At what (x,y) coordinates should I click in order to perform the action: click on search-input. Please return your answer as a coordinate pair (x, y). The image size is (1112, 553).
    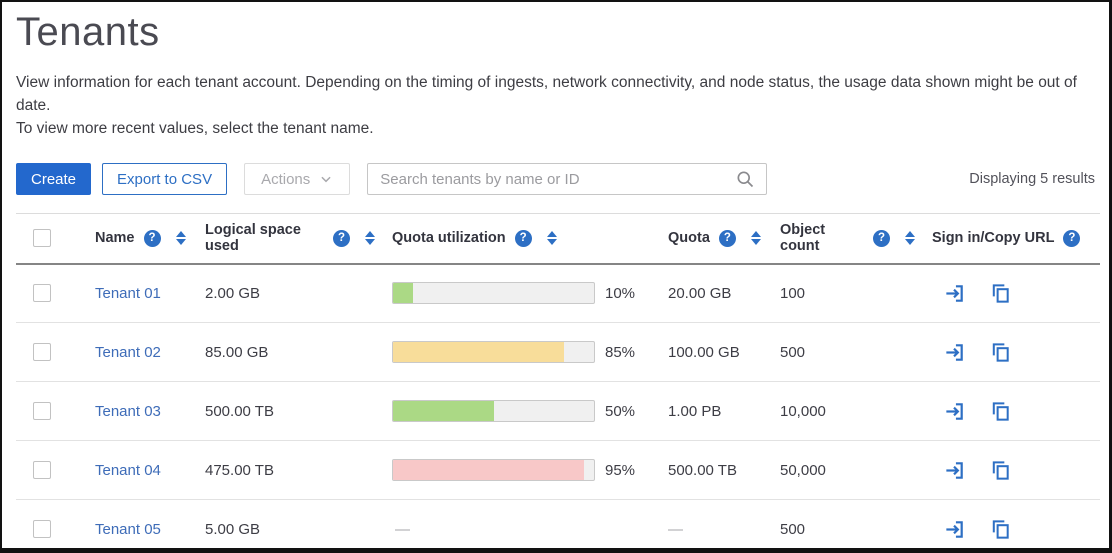
    Looking at the image, I should click on (567, 179).